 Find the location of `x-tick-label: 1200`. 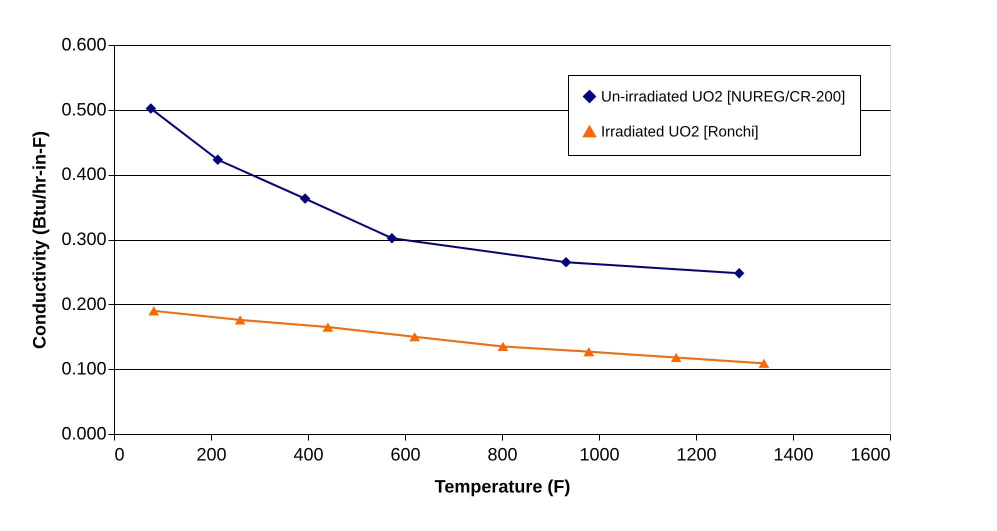

x-tick-label: 1200 is located at coordinates (696, 454).